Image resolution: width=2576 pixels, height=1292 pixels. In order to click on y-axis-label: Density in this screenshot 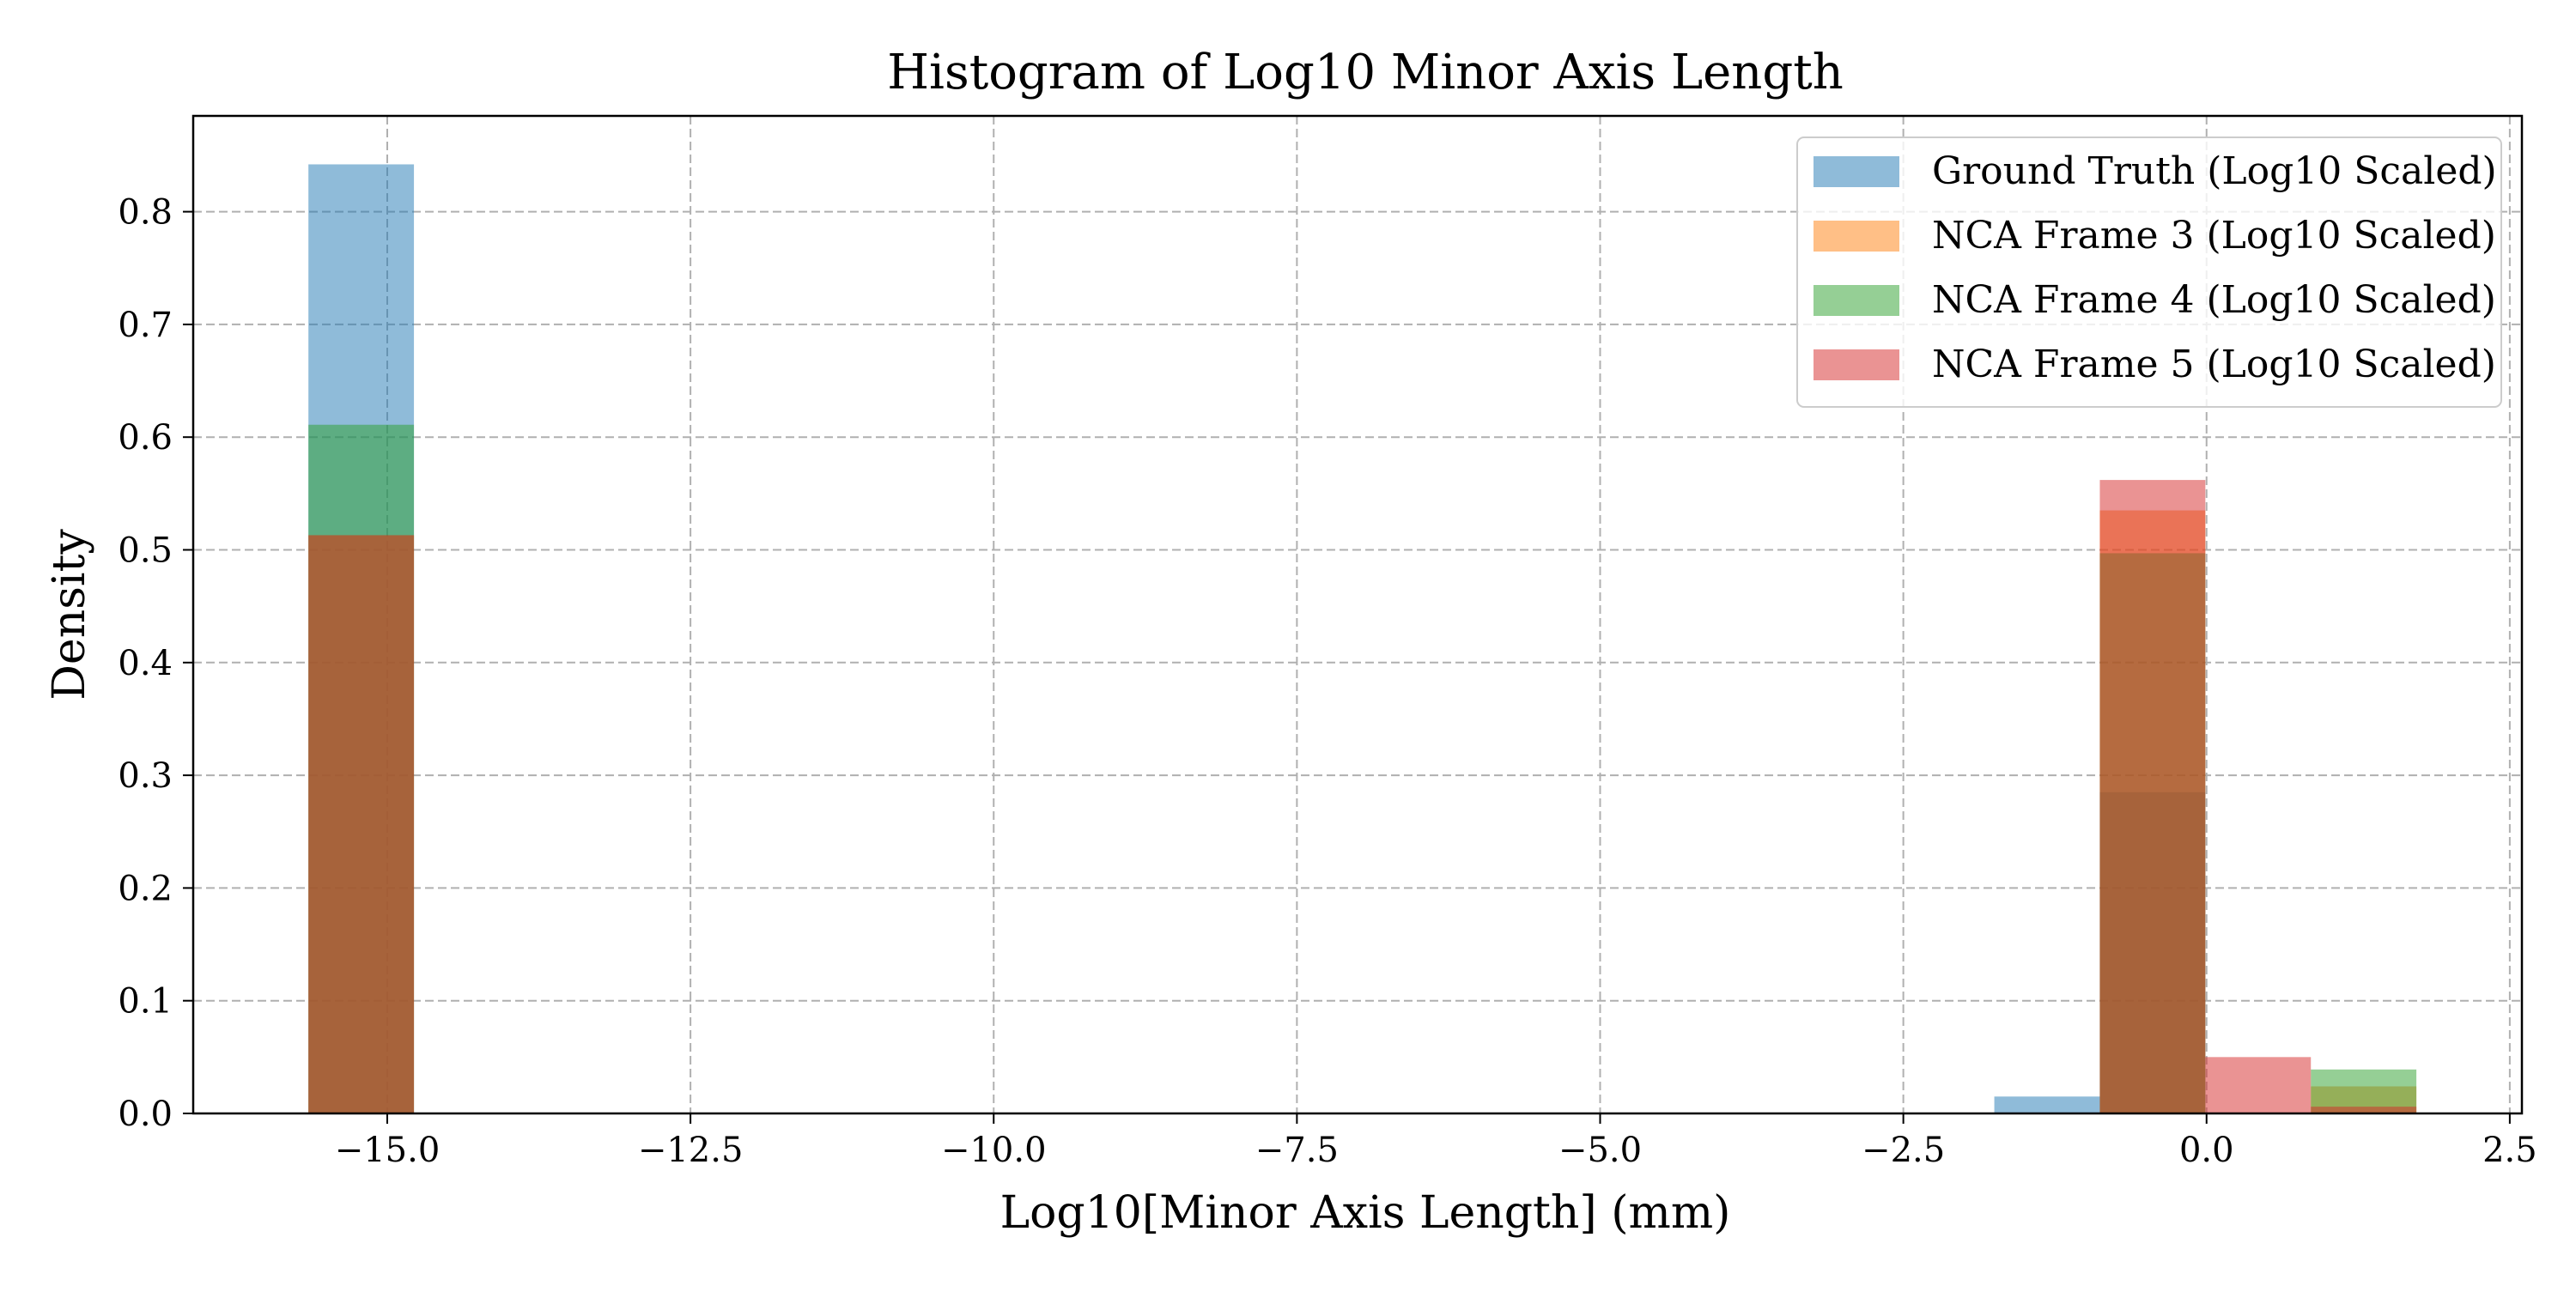, I will do `click(69, 615)`.